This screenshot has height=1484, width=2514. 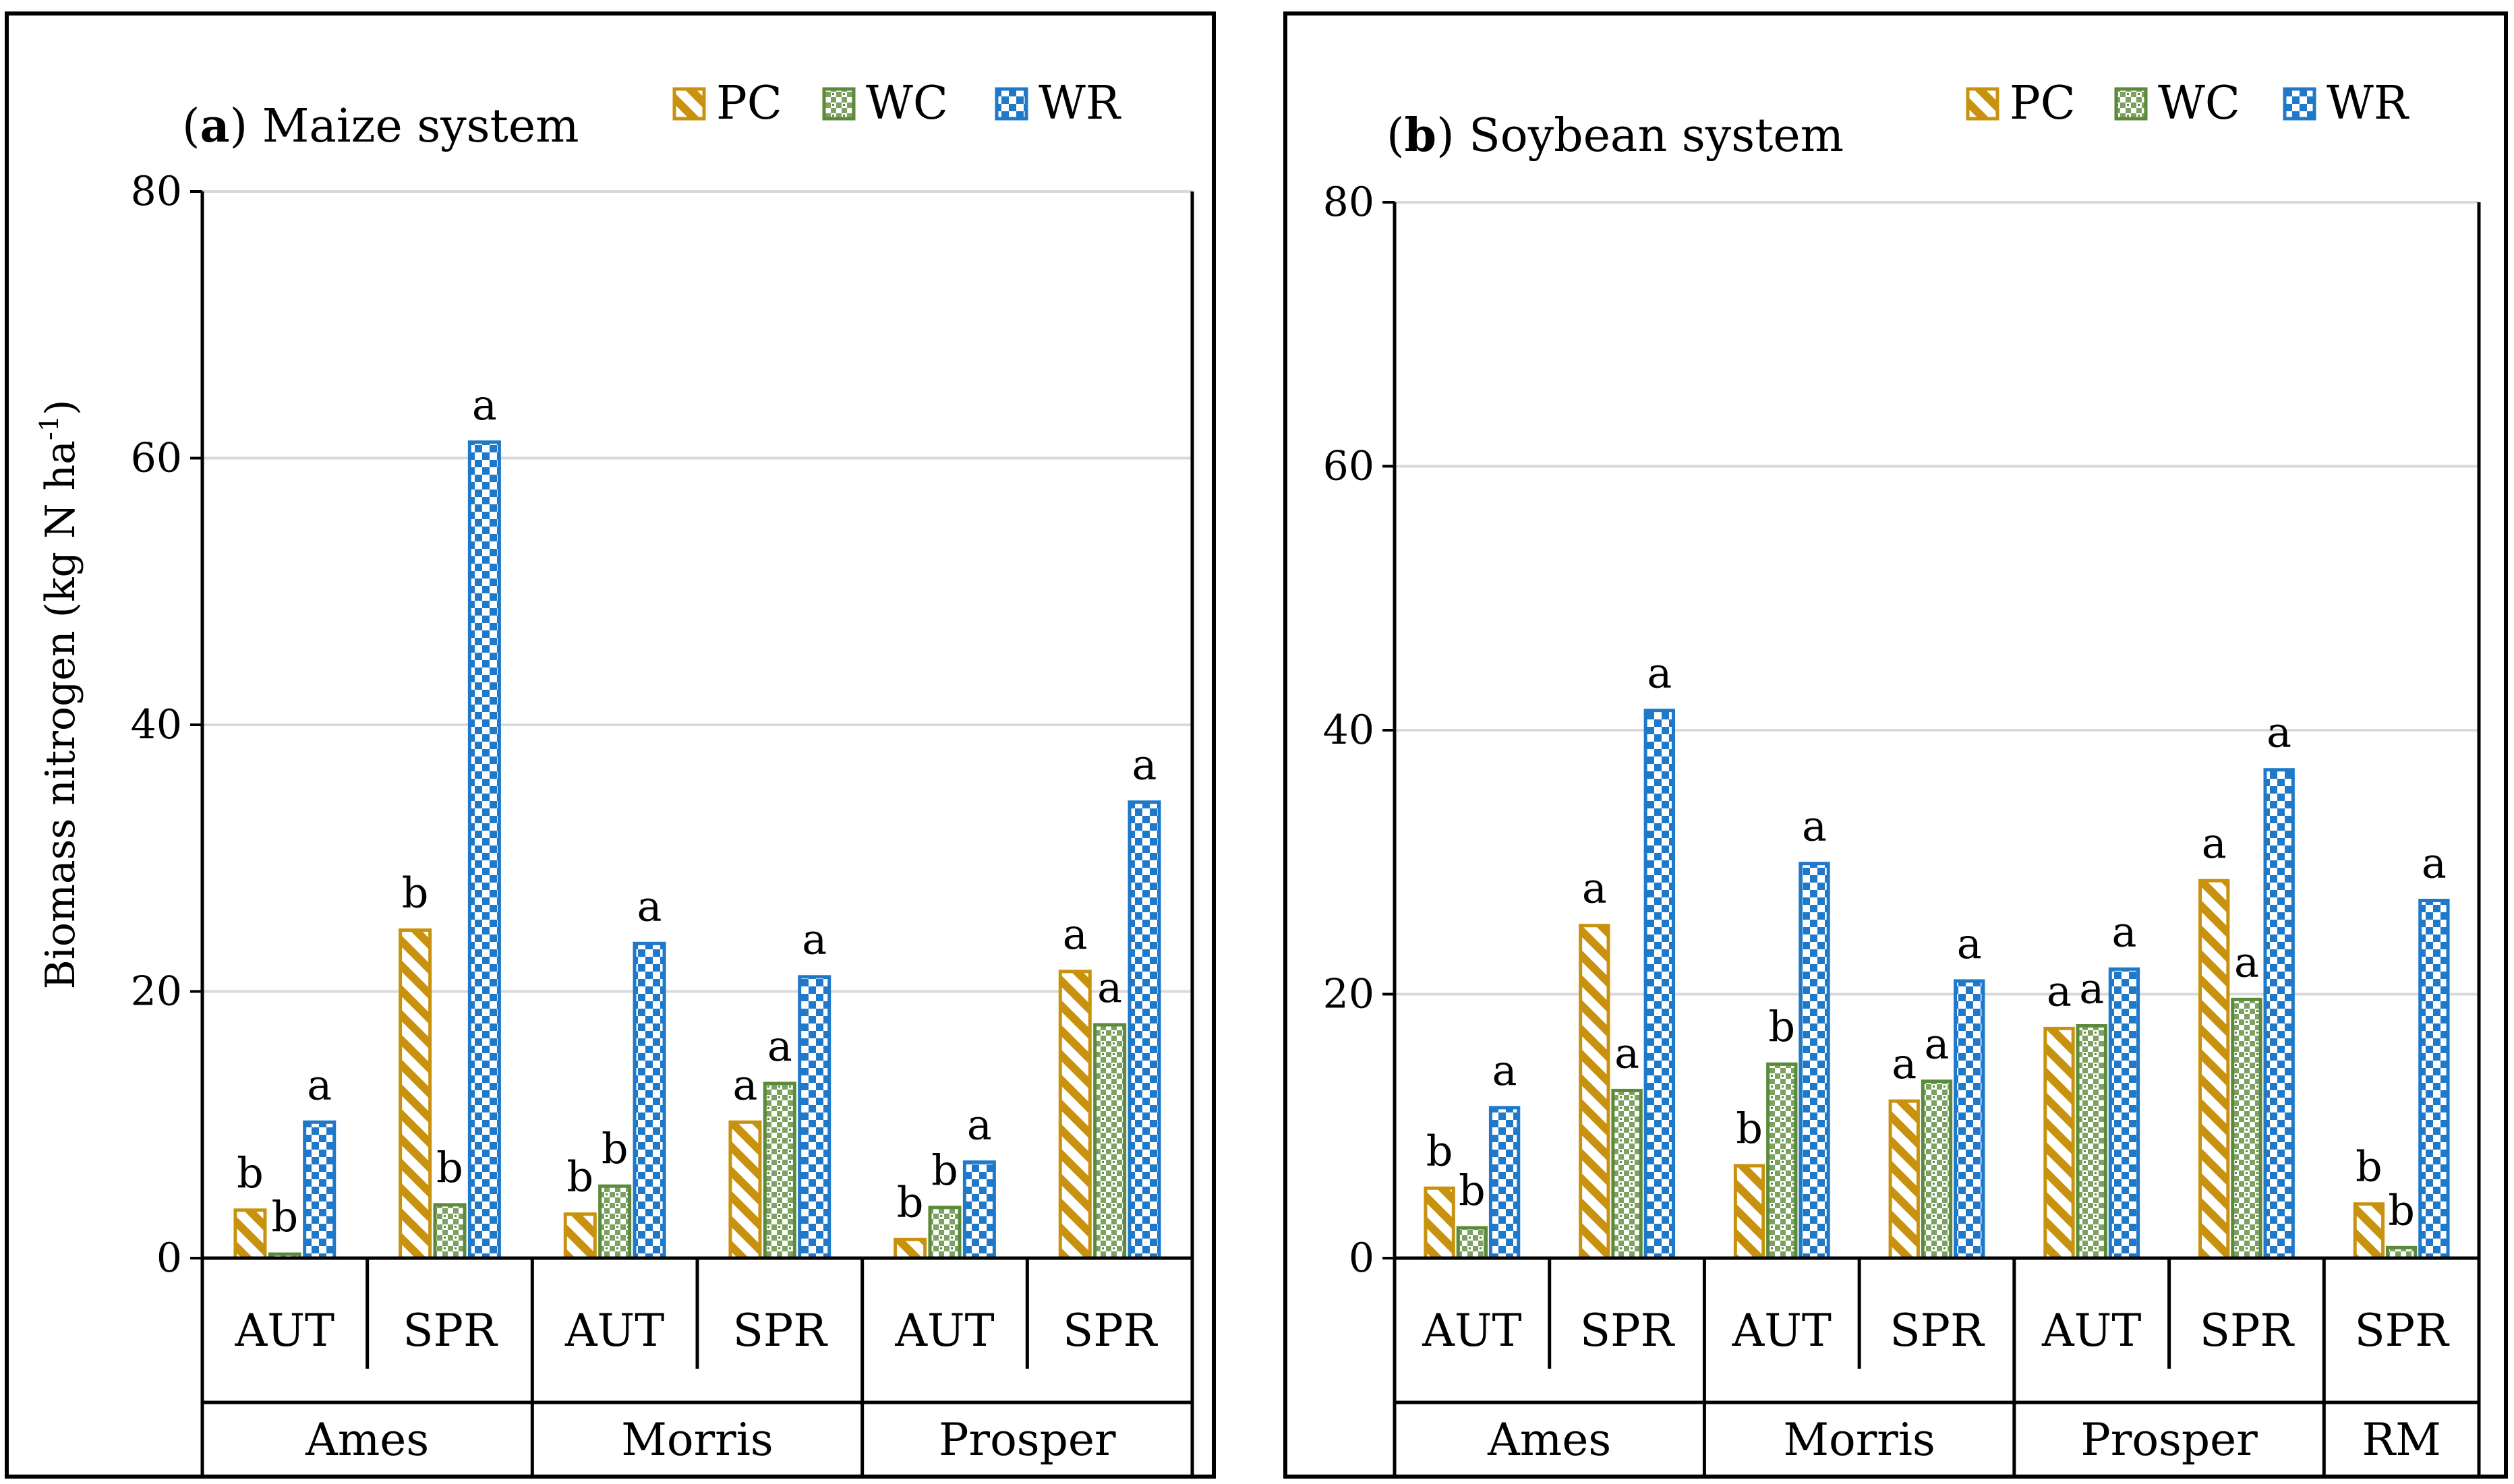 I want to click on panel-a-y-axis-label: Biomass nitrogen (kg N ha-1), so click(x=59, y=695).